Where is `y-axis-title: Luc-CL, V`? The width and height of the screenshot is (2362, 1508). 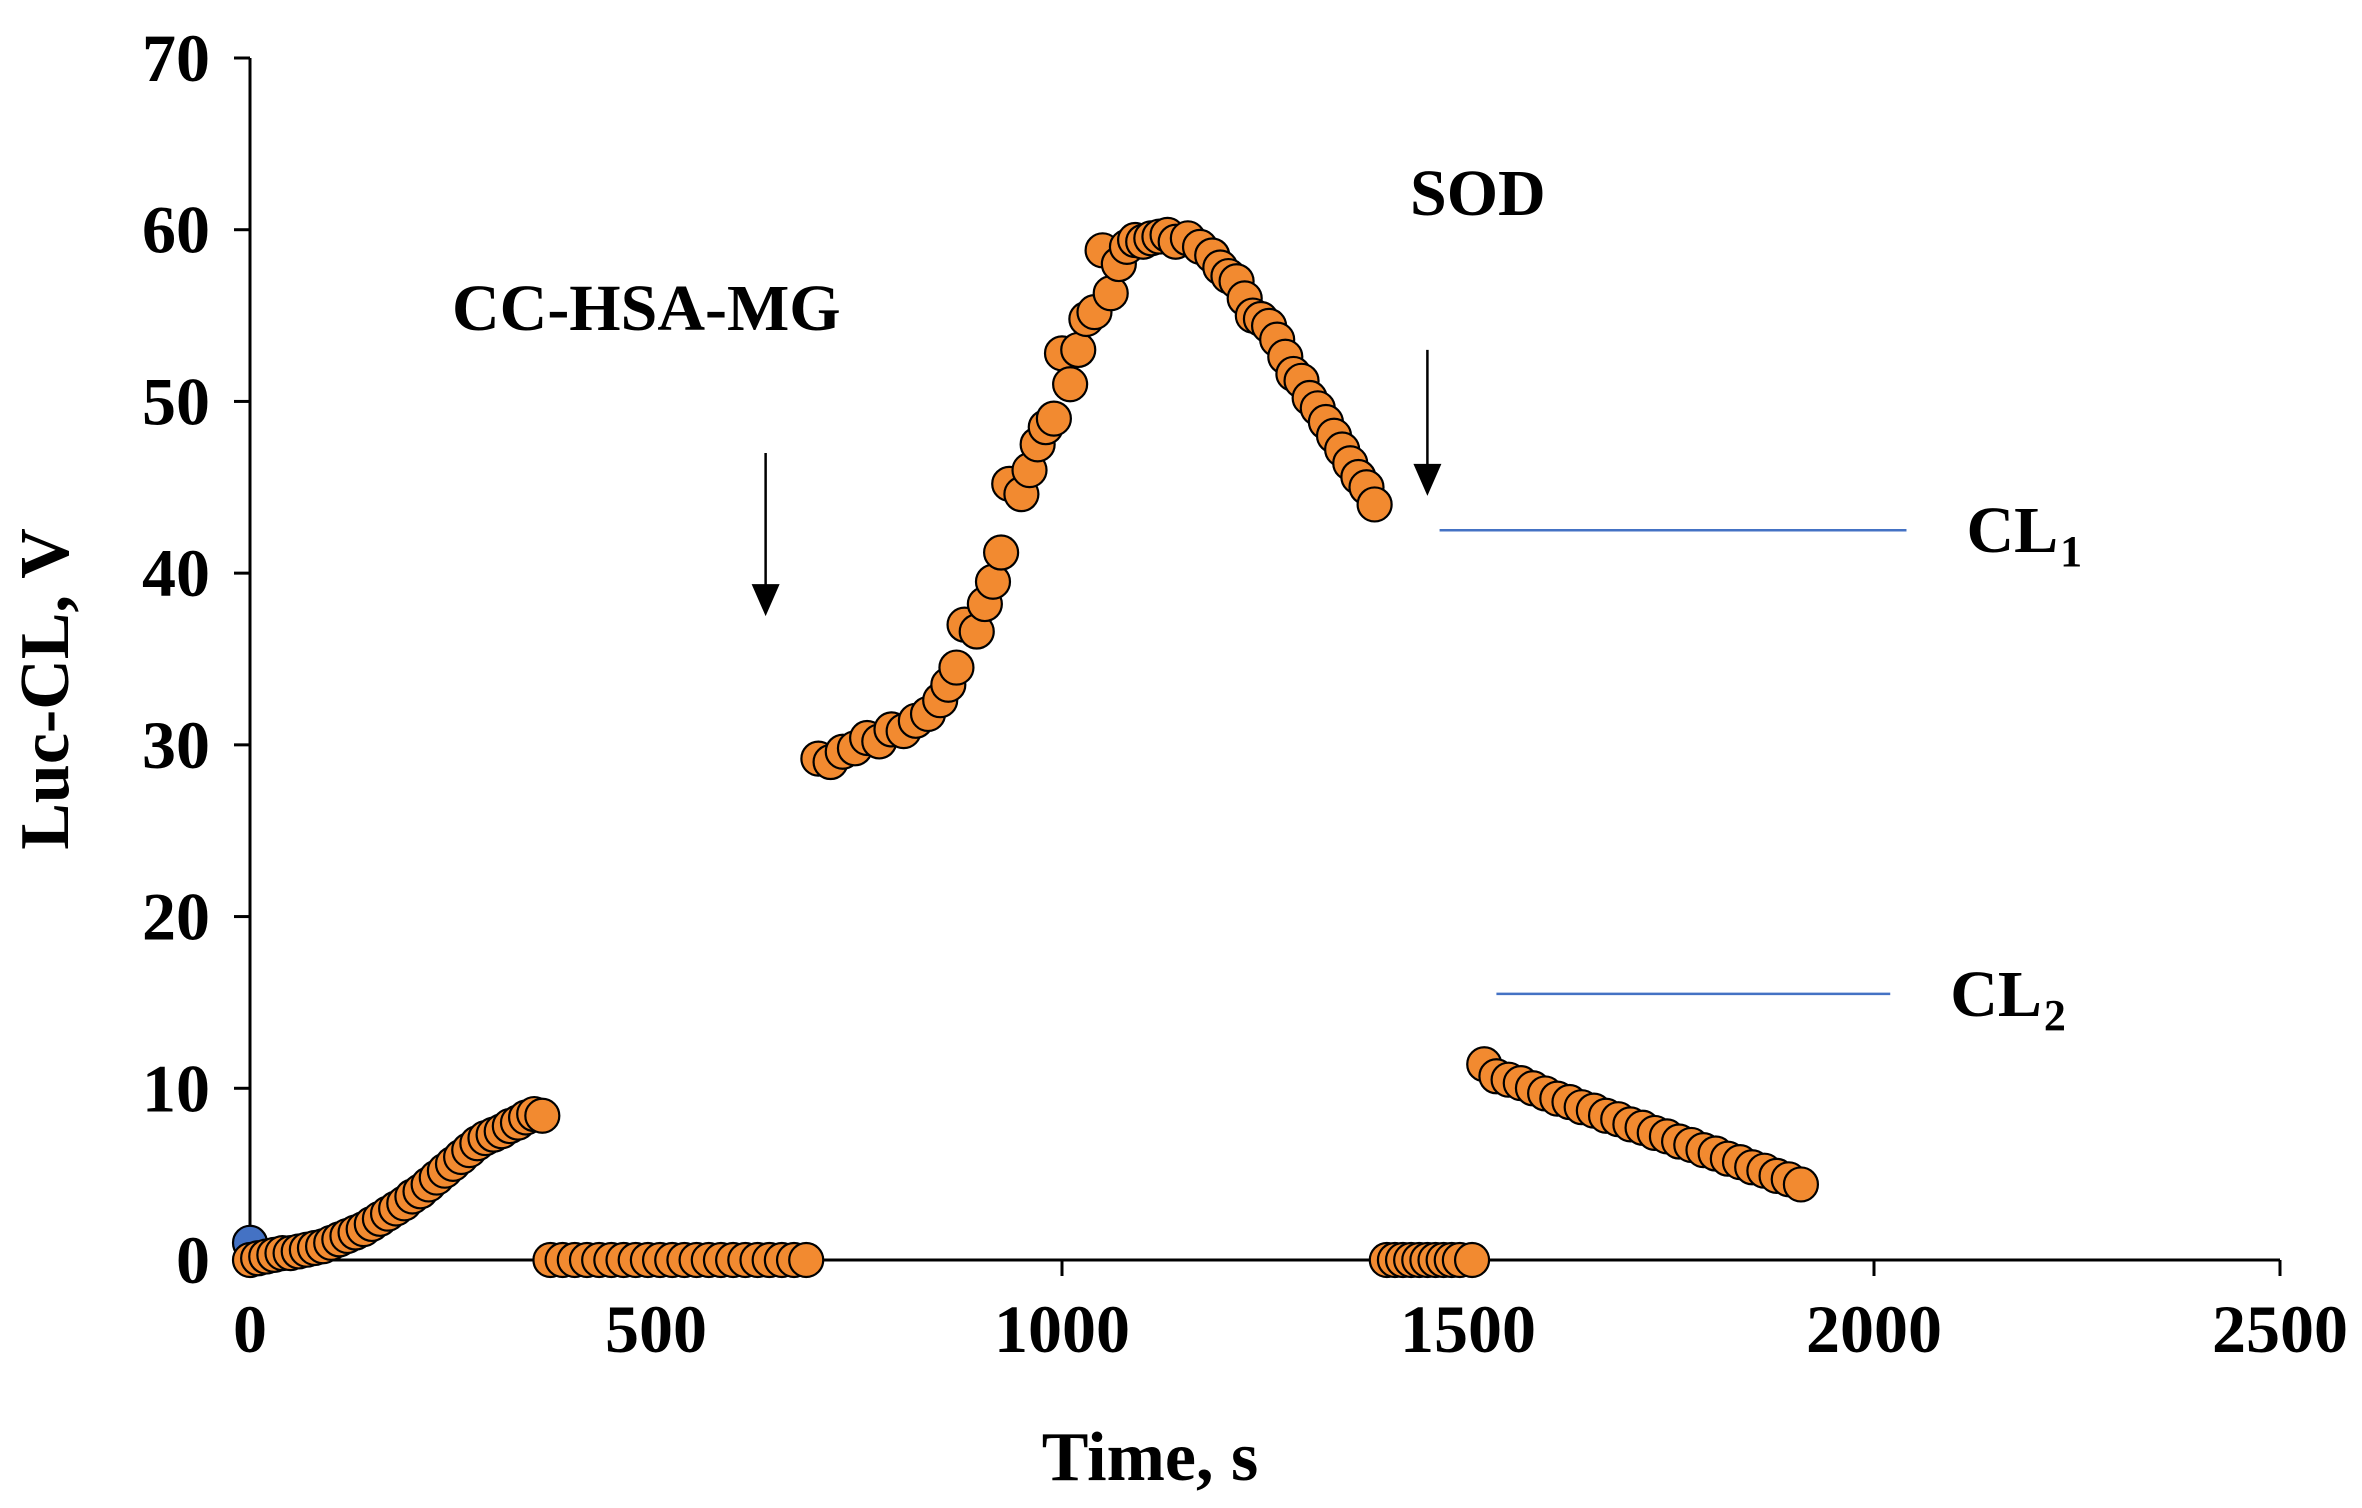 y-axis-title: Luc-CL, V is located at coordinates (45, 689).